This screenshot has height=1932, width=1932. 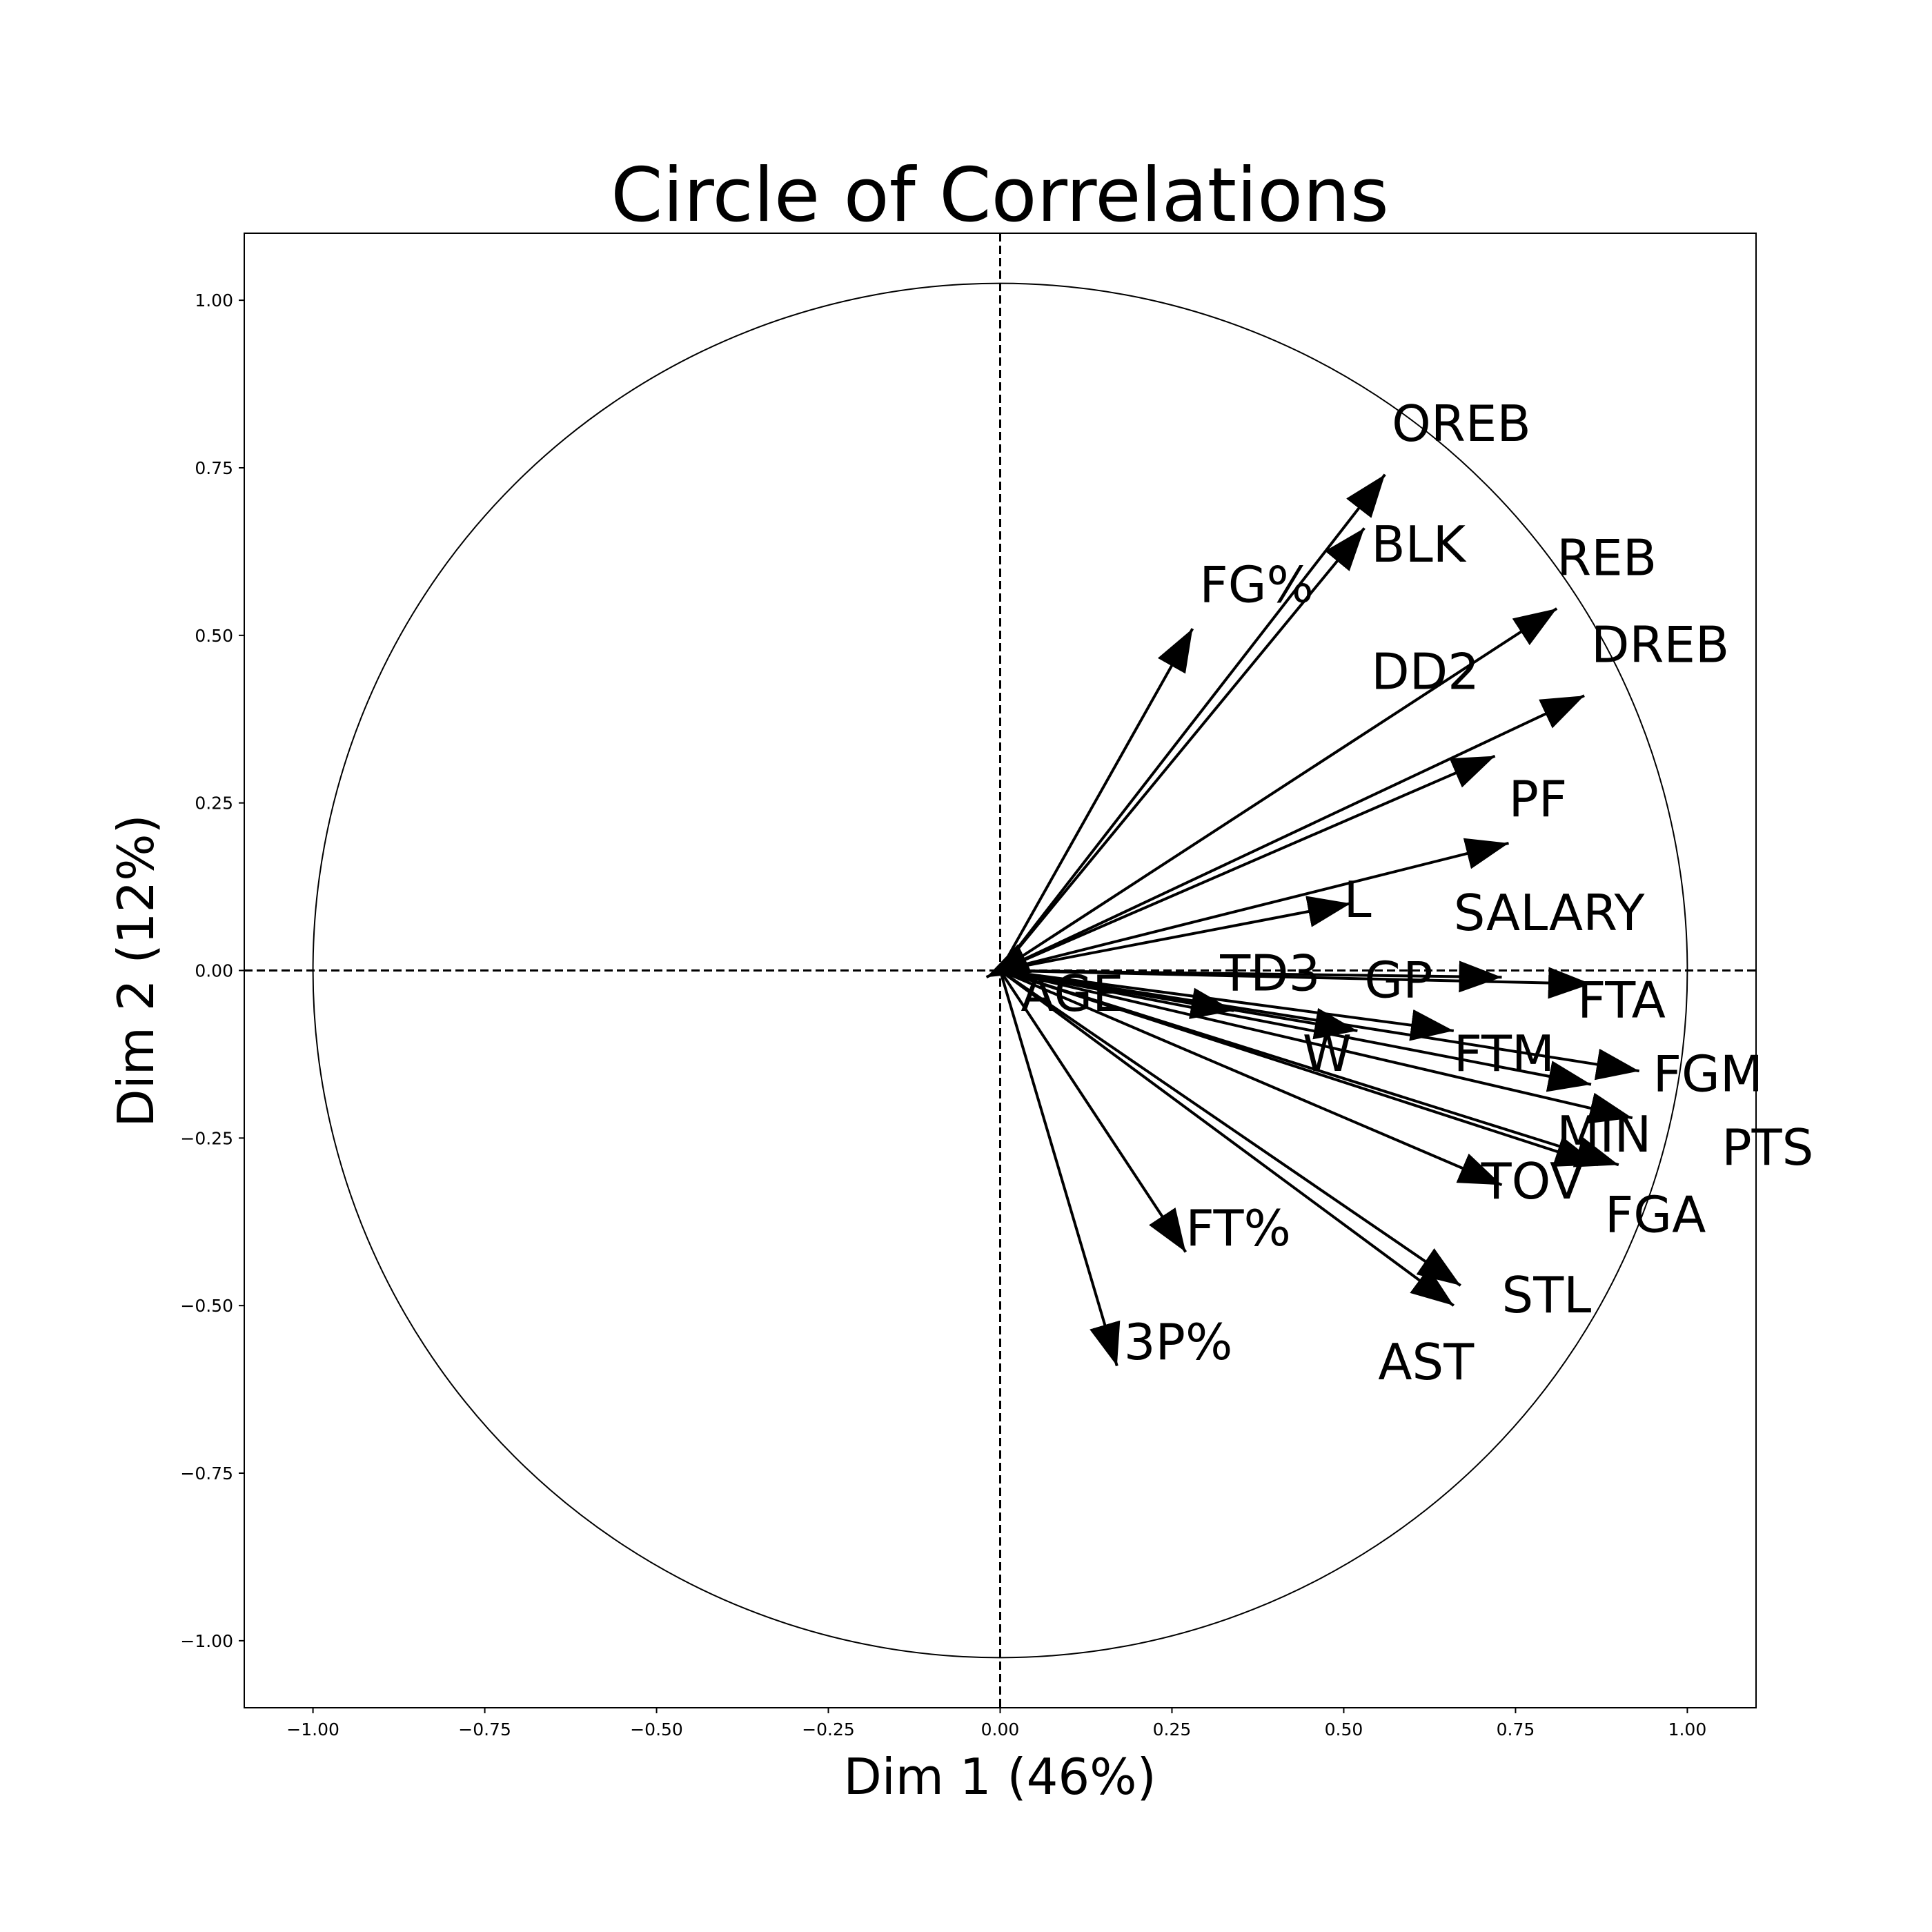 I want to click on vector-arrow-reb, so click(x=1278, y=789).